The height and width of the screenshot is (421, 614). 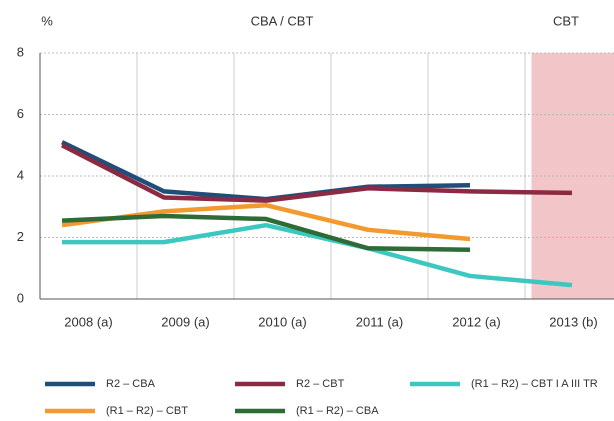 I want to click on y-tick-label: 2, so click(x=20, y=236).